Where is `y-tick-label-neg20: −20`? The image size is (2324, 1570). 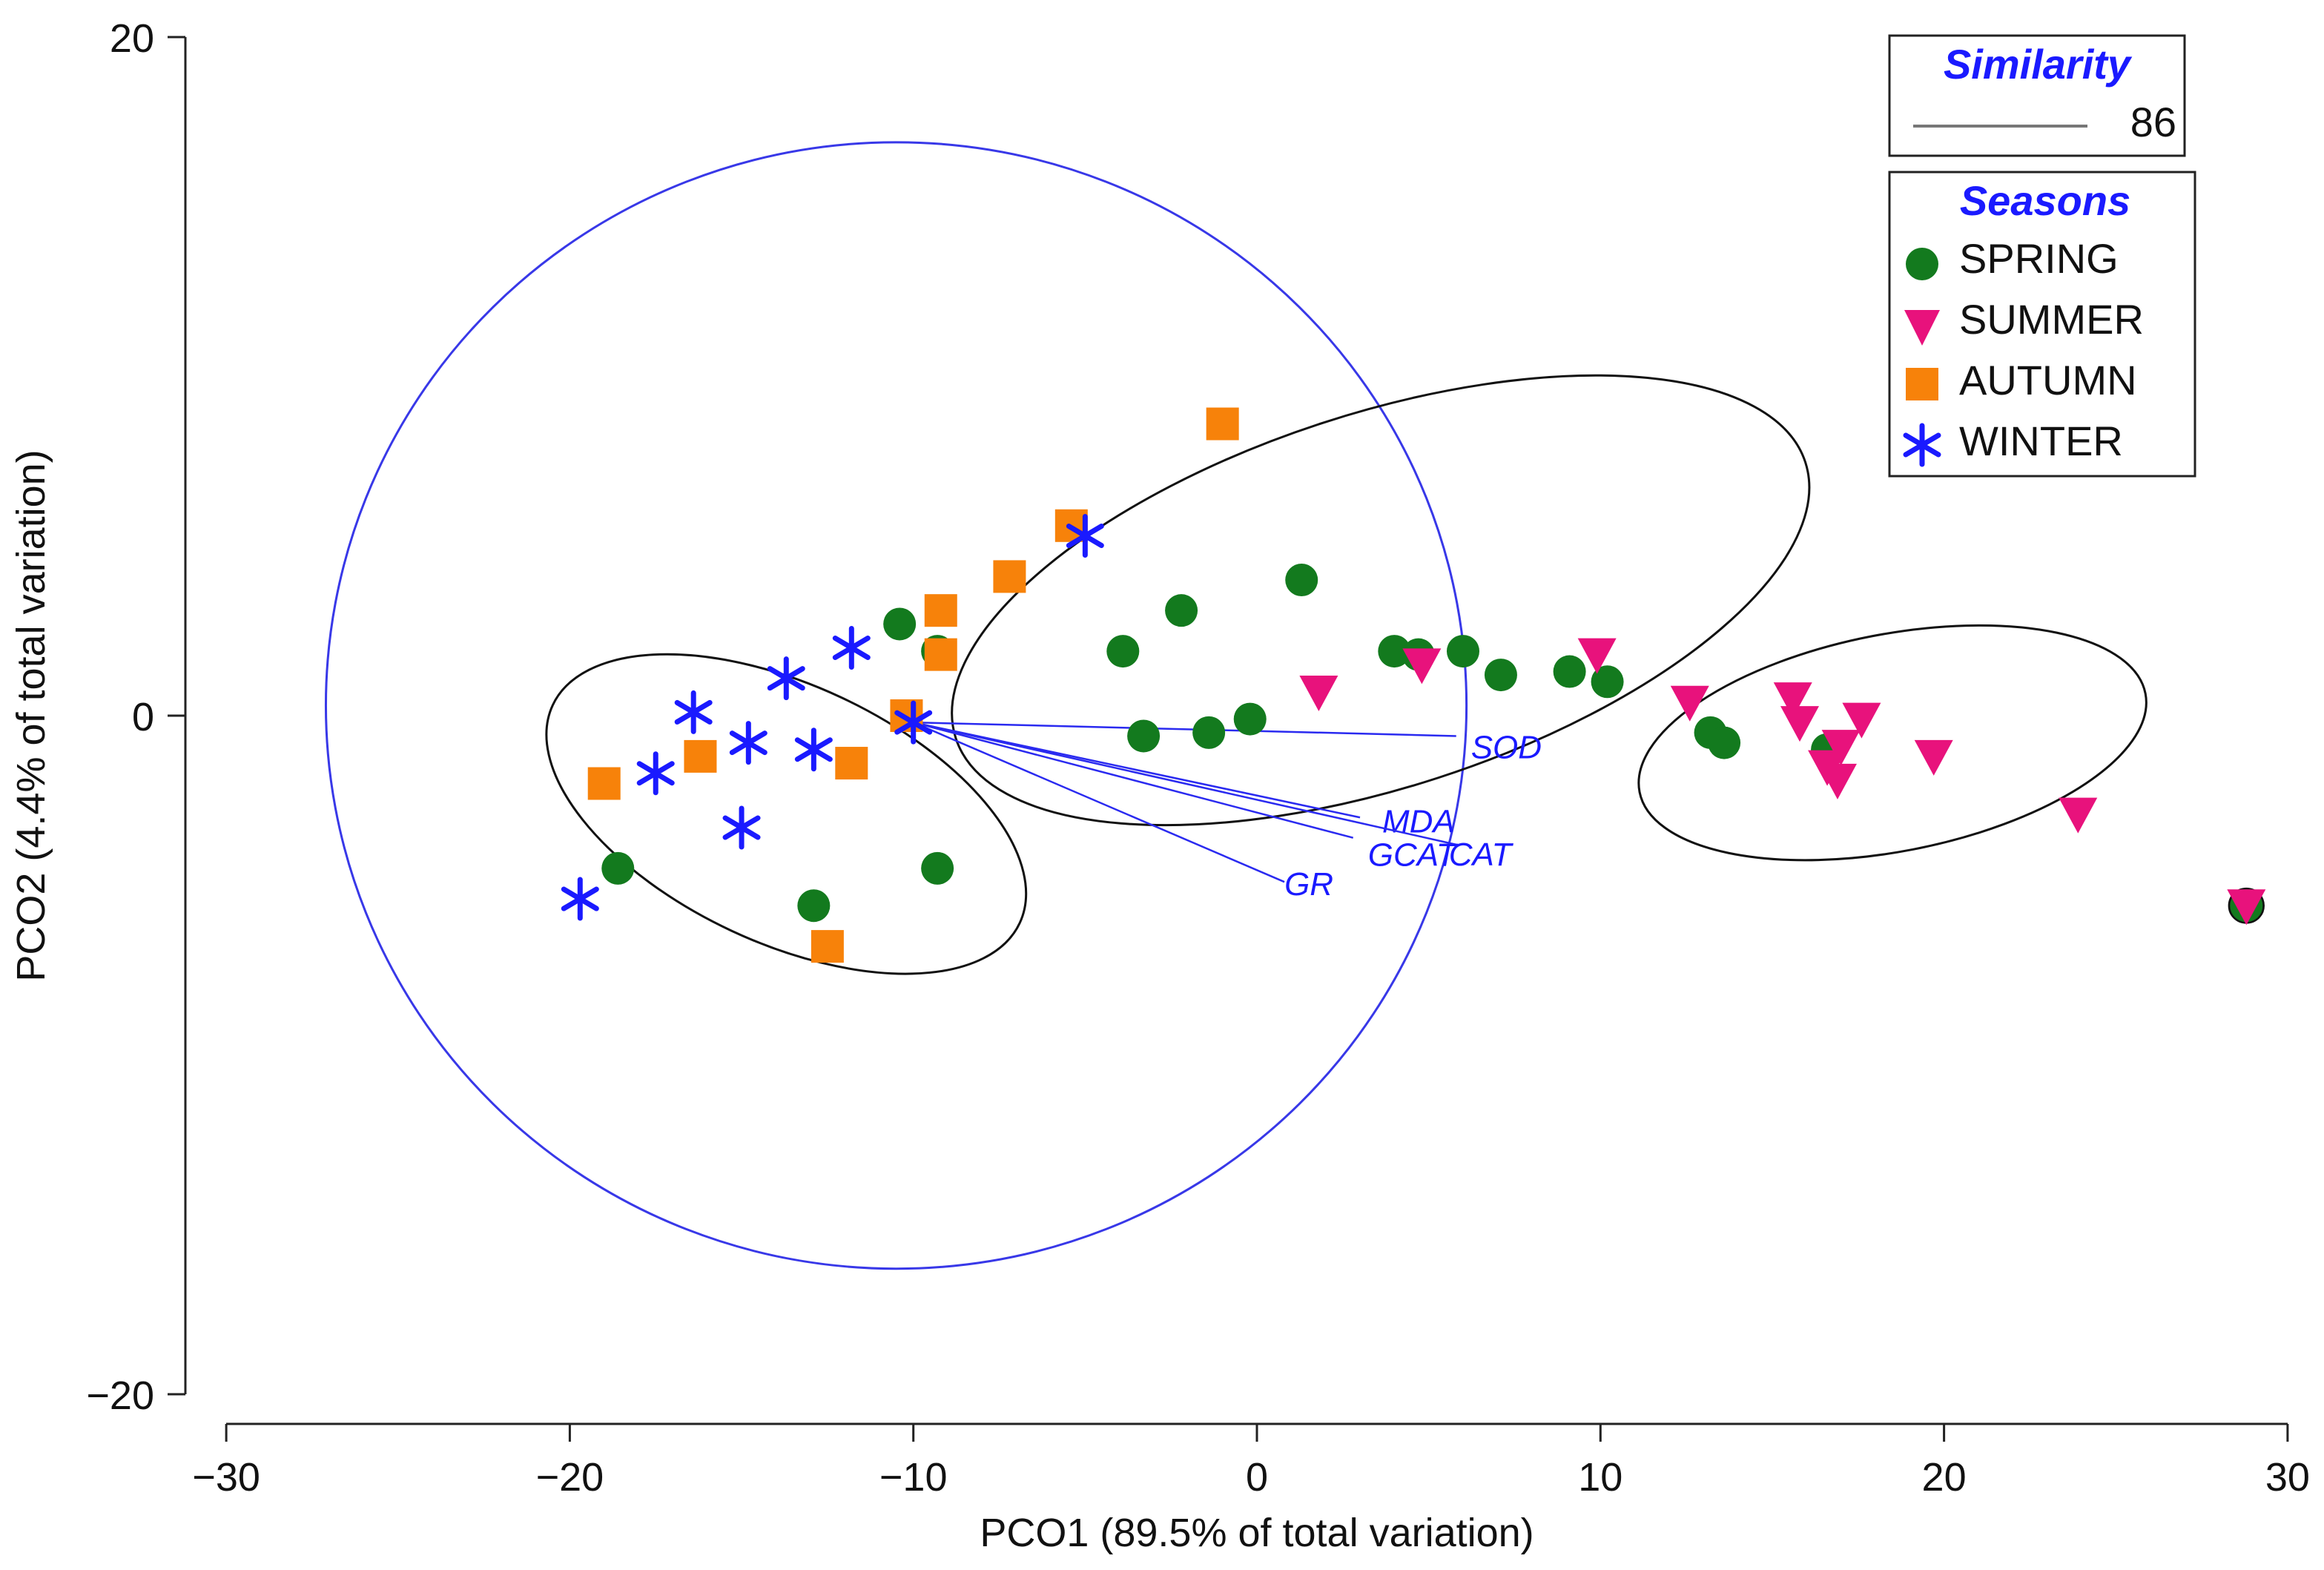
y-tick-label-neg20: −20 is located at coordinates (120, 1395).